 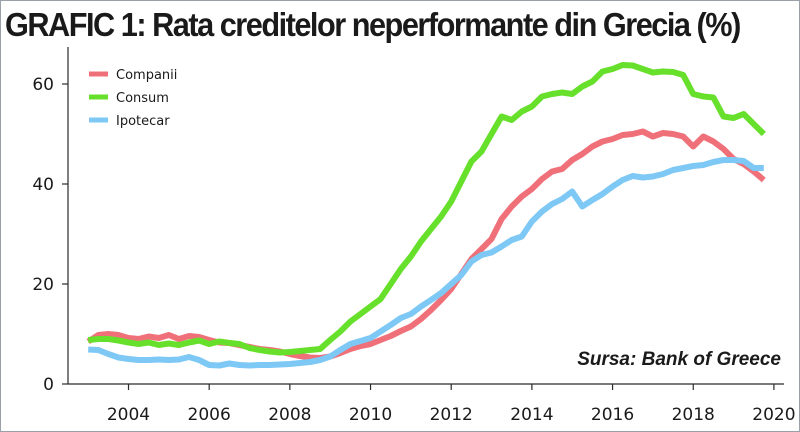 I want to click on x-tick-label: 2006, so click(x=209, y=415).